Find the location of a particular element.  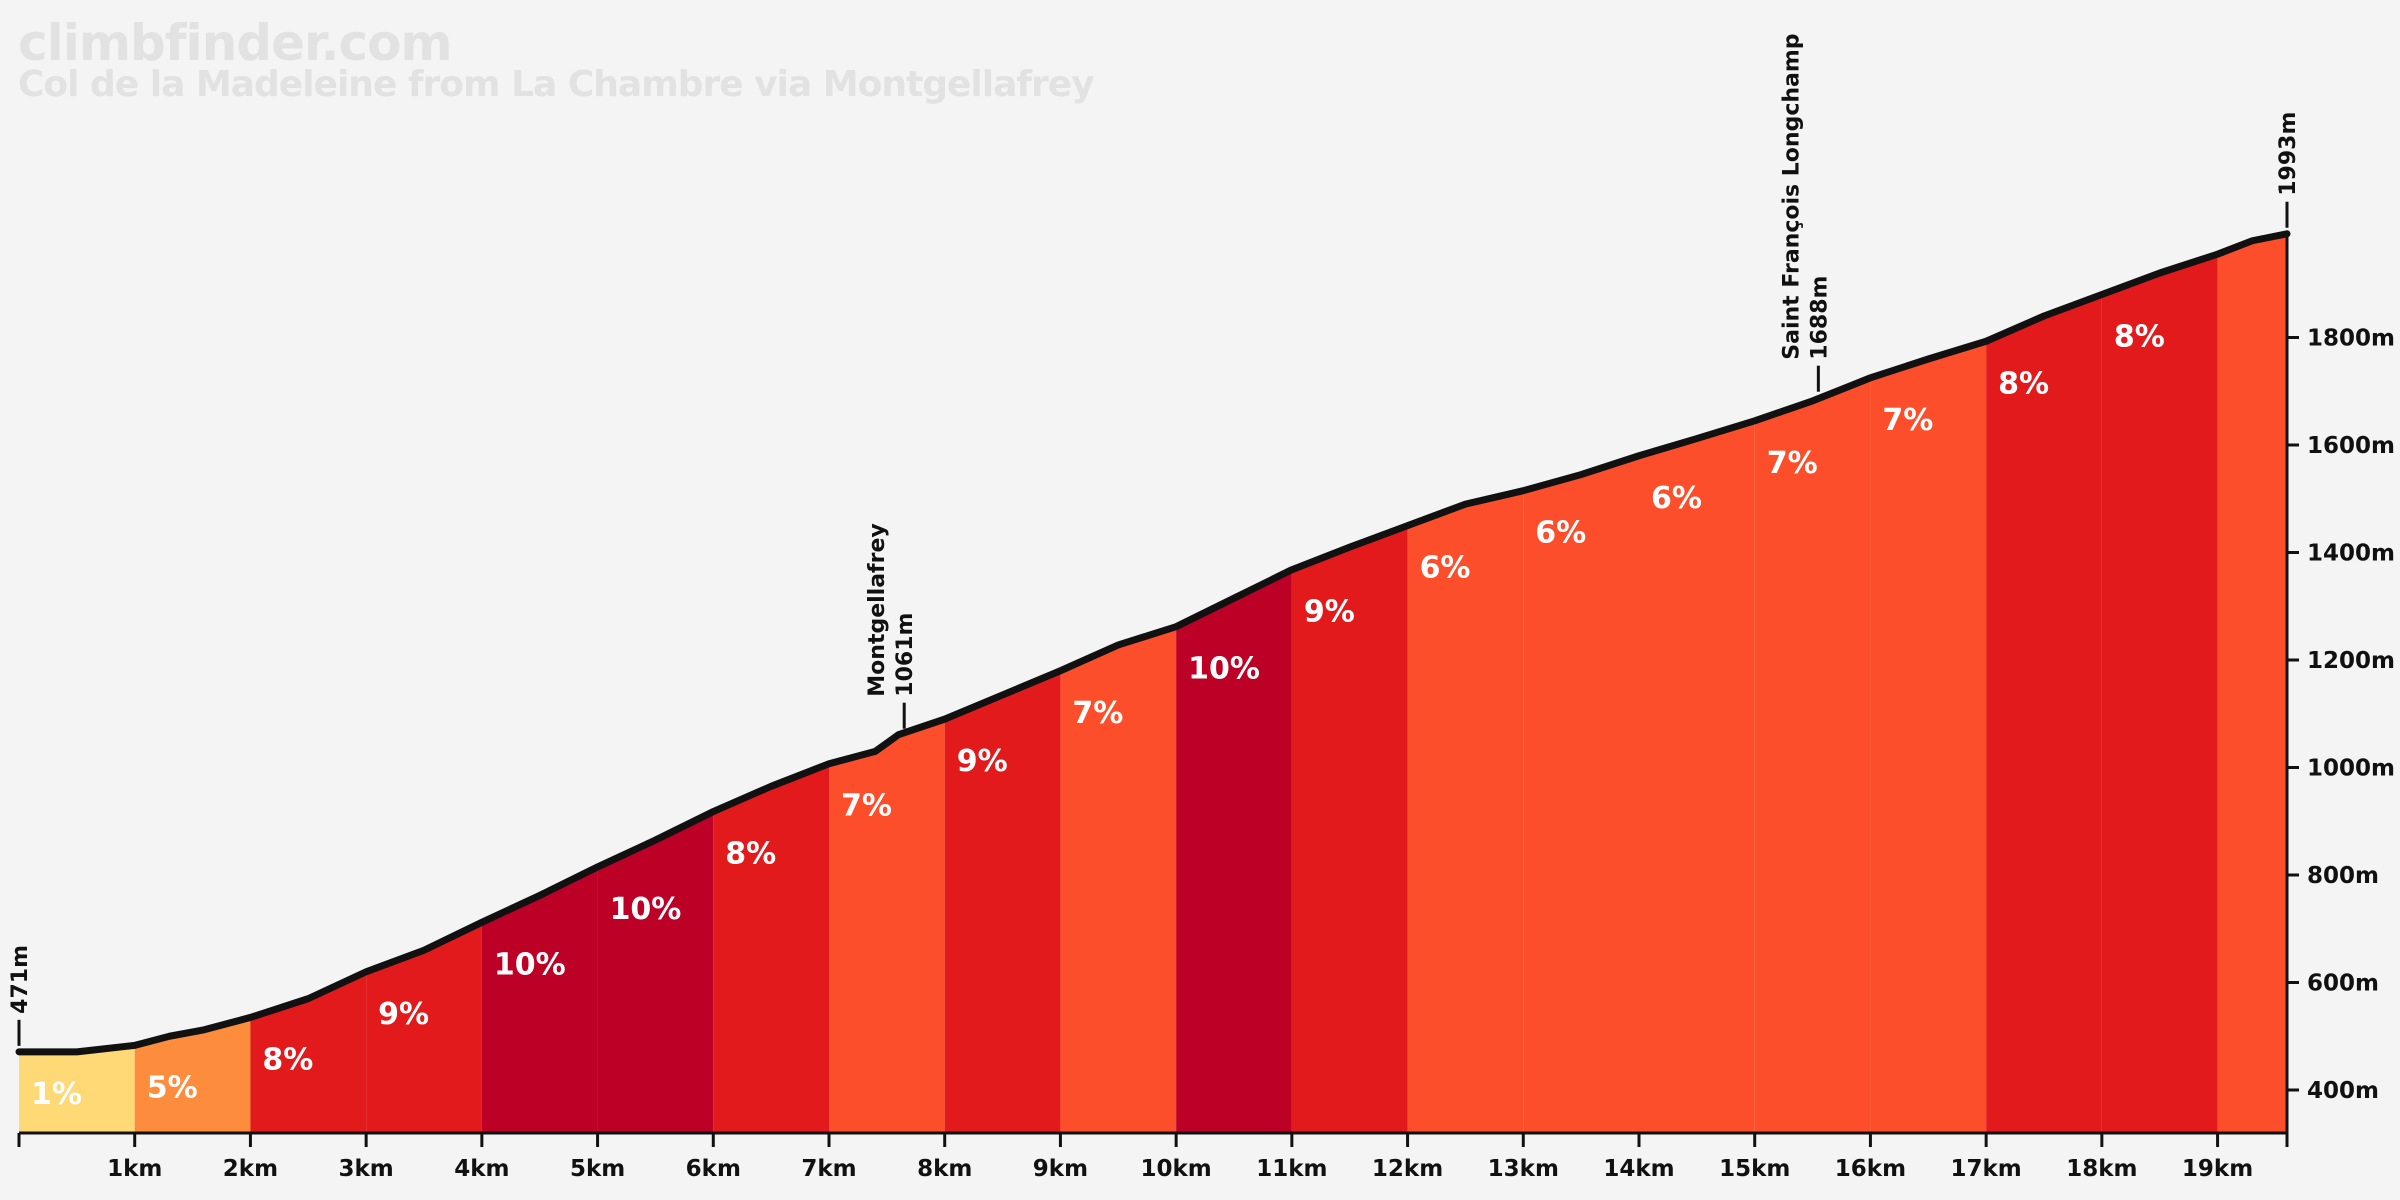

x-tick-label-12: 12km is located at coordinates (1407, 1169).